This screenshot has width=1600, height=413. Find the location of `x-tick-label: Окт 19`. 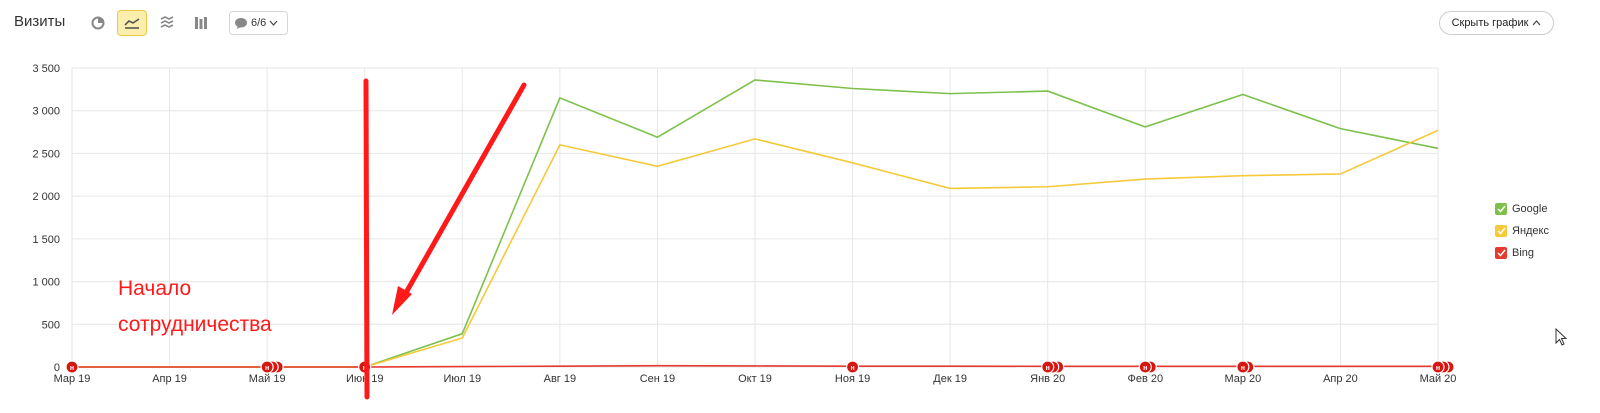

x-tick-label: Окт 19 is located at coordinates (755, 379).